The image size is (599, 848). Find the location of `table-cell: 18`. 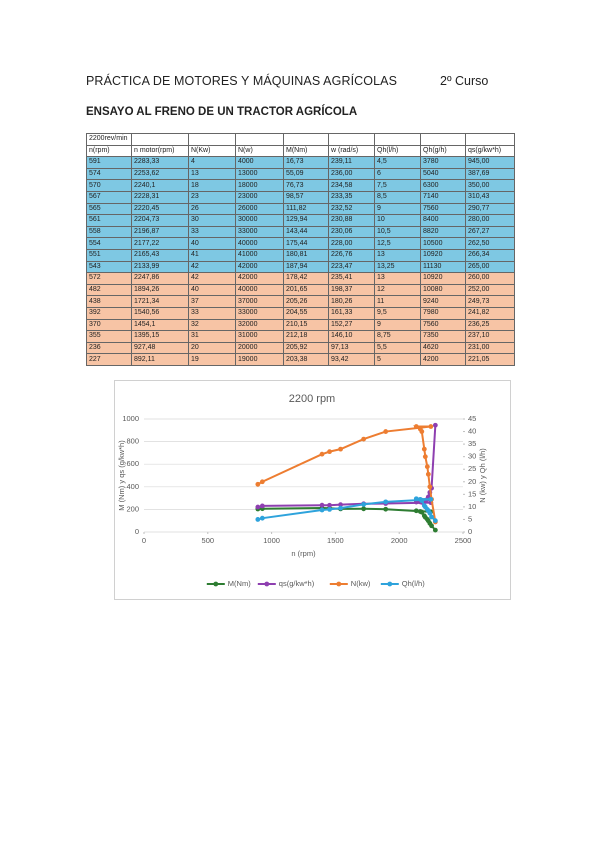

table-cell: 18 is located at coordinates (212, 185).